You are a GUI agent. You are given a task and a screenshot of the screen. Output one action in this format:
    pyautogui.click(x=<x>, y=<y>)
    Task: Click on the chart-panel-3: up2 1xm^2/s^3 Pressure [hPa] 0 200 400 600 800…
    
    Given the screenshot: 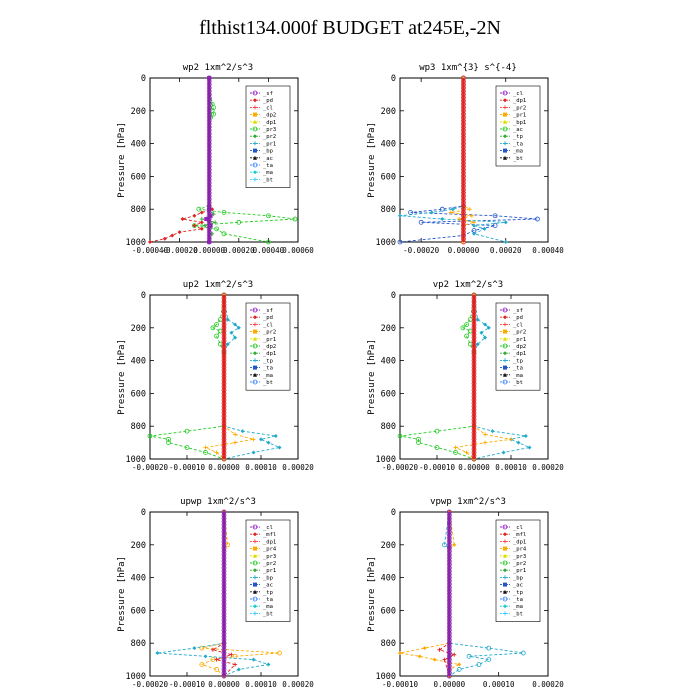 What is the action you would take?
    pyautogui.click(x=215, y=376)
    